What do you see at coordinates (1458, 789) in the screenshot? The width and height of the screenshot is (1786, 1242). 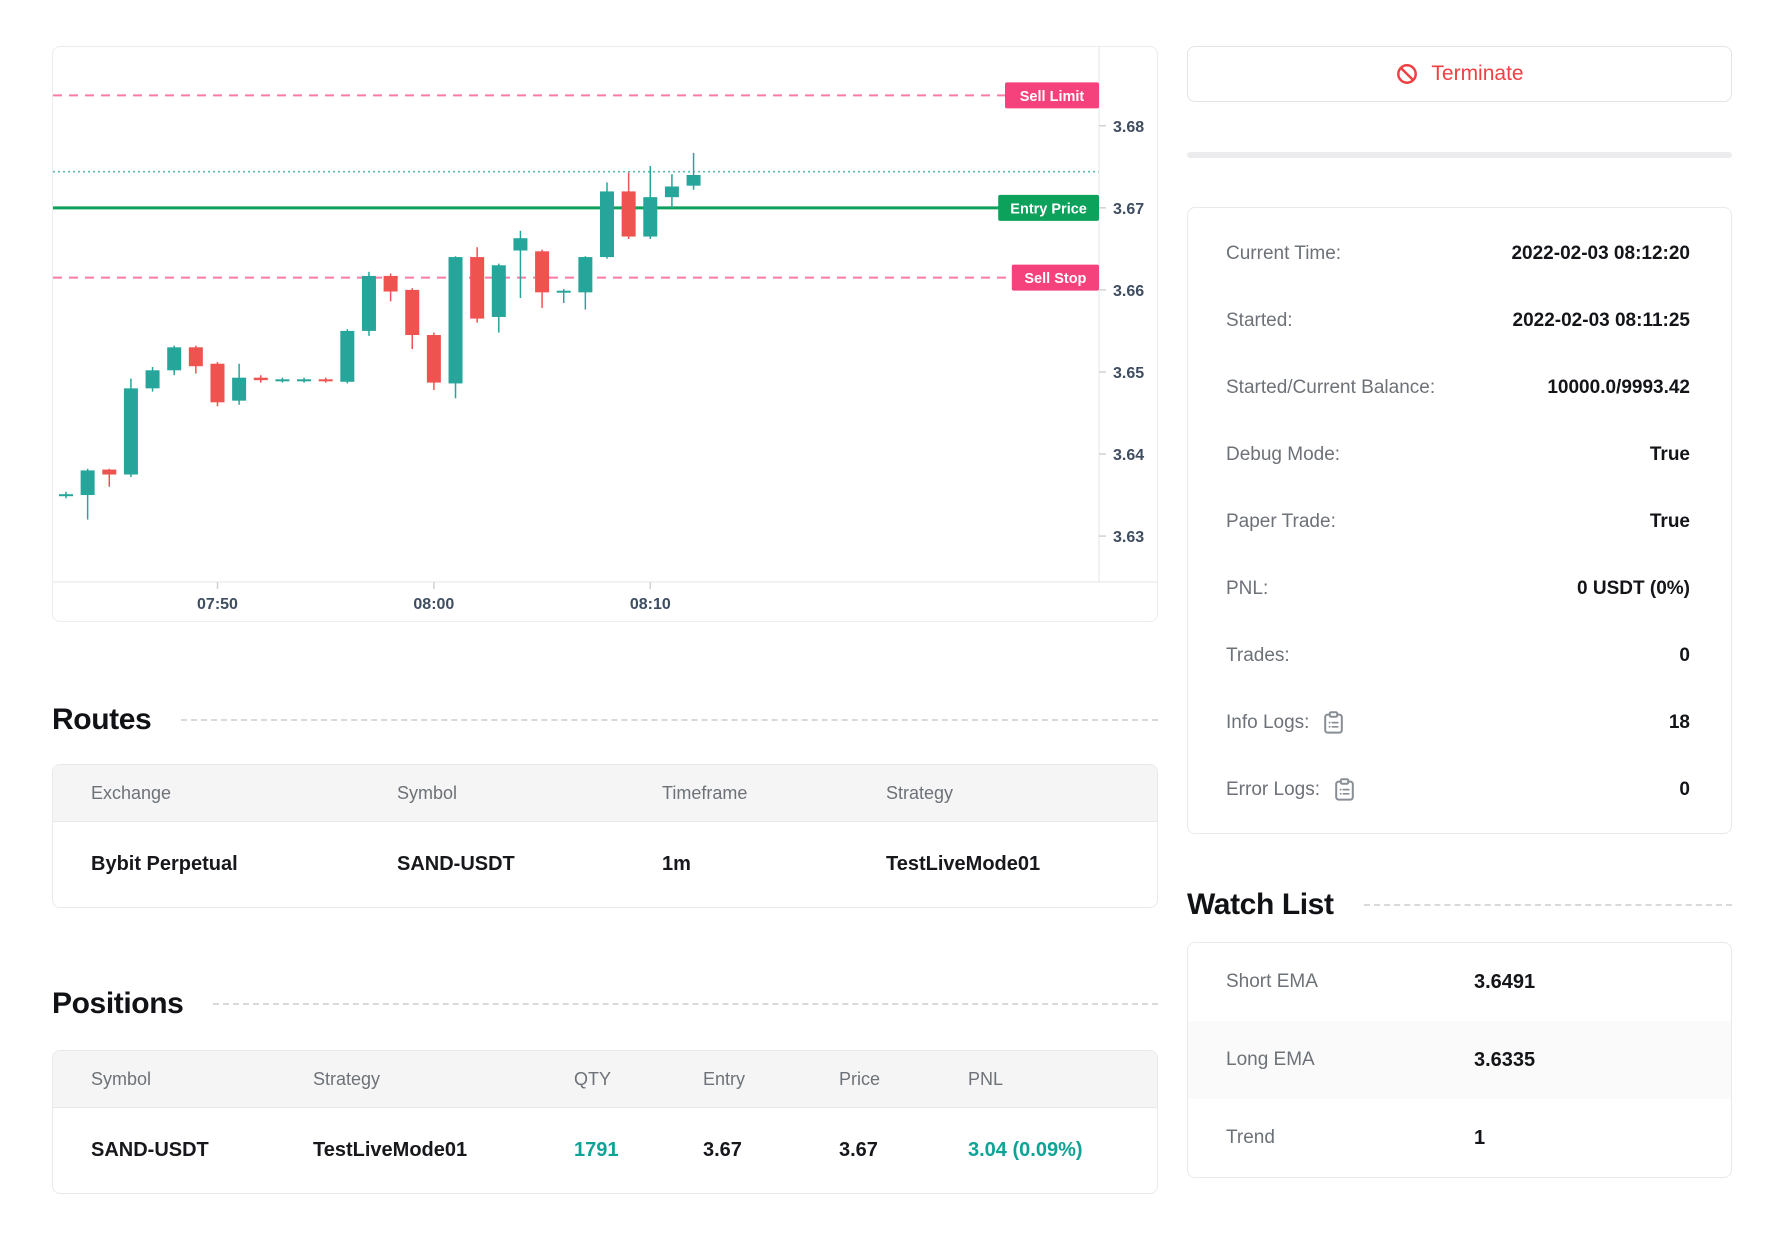 I see `info-row-error-logs: Error Logs: 0` at bounding box center [1458, 789].